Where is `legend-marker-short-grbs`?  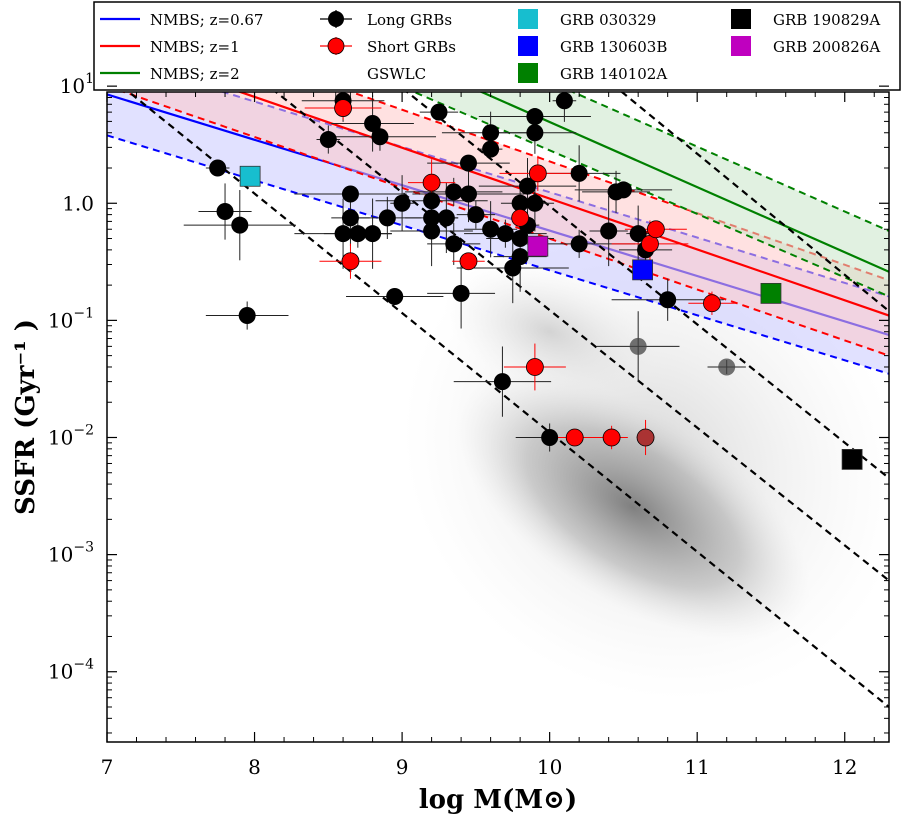
legend-marker-short-grbs is located at coordinates (336, 46).